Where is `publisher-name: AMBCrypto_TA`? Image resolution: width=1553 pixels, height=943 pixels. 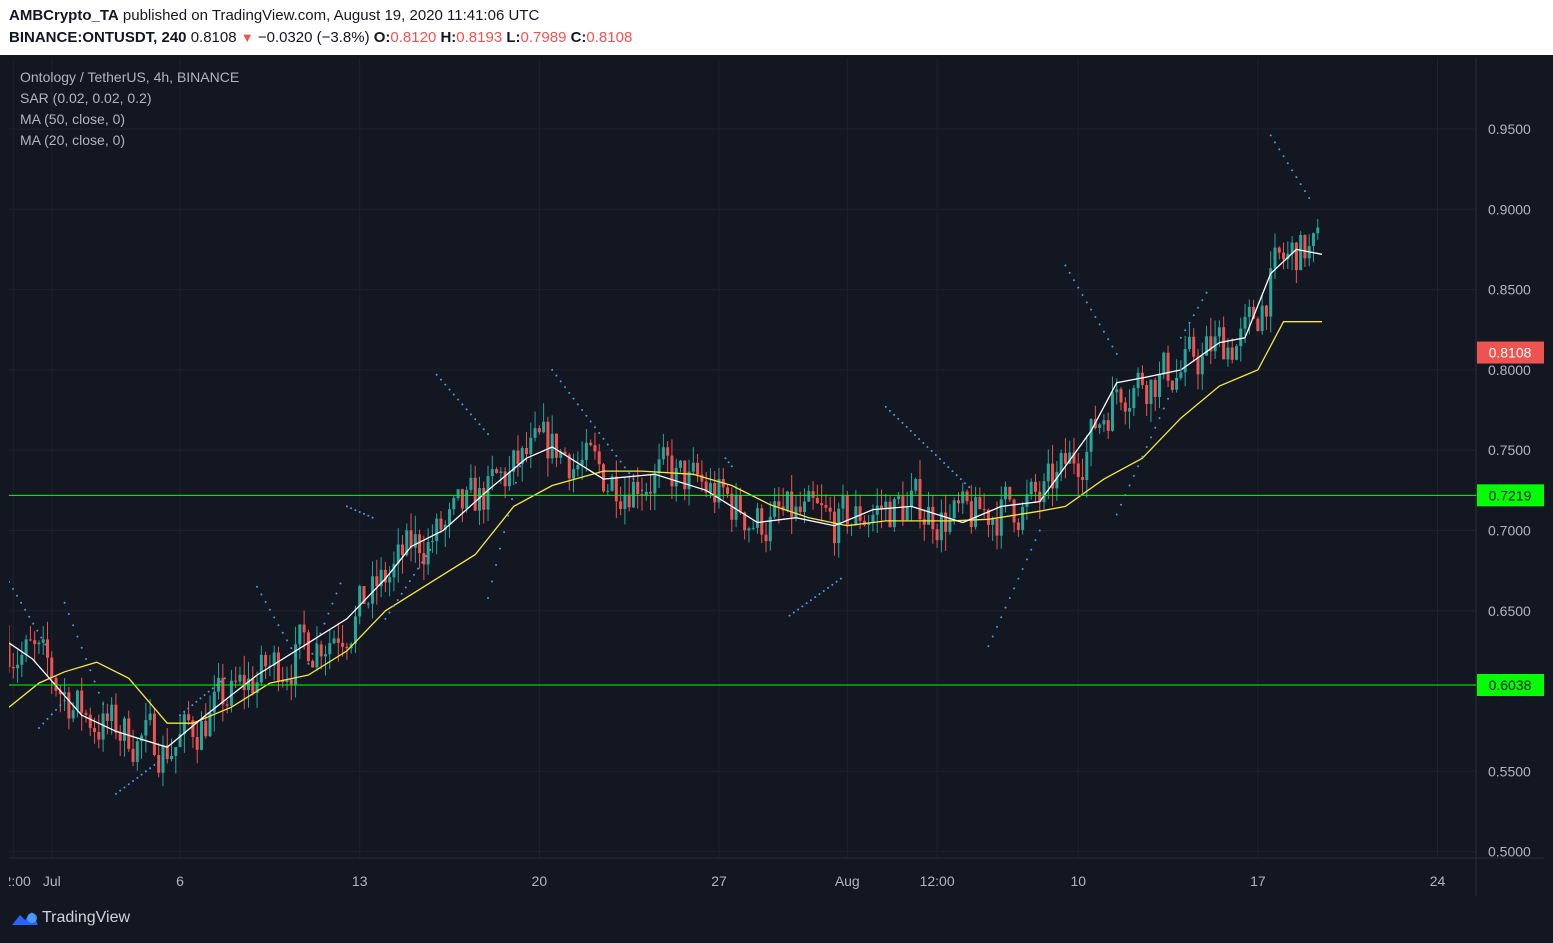
publisher-name: AMBCrypto_TA is located at coordinates (64, 15).